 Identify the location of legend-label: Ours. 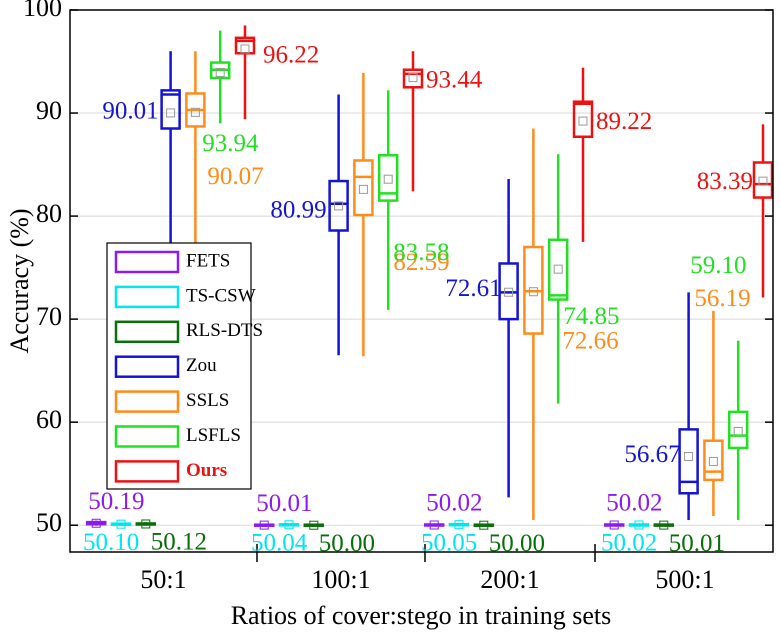
(206, 470).